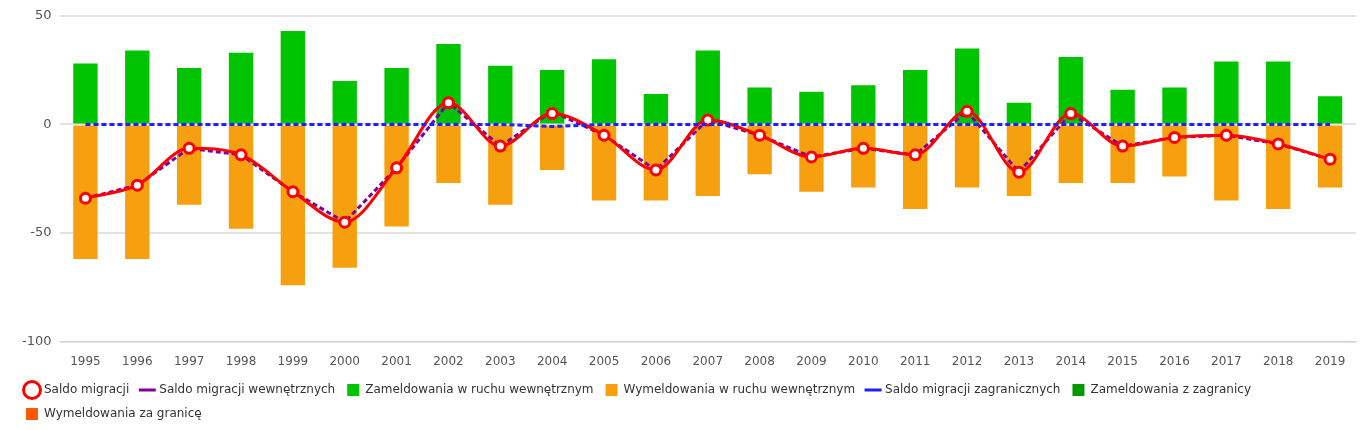 The width and height of the screenshot is (1364, 430). What do you see at coordinates (1330, 360) in the screenshot?
I see `x-tick-label: 2019` at bounding box center [1330, 360].